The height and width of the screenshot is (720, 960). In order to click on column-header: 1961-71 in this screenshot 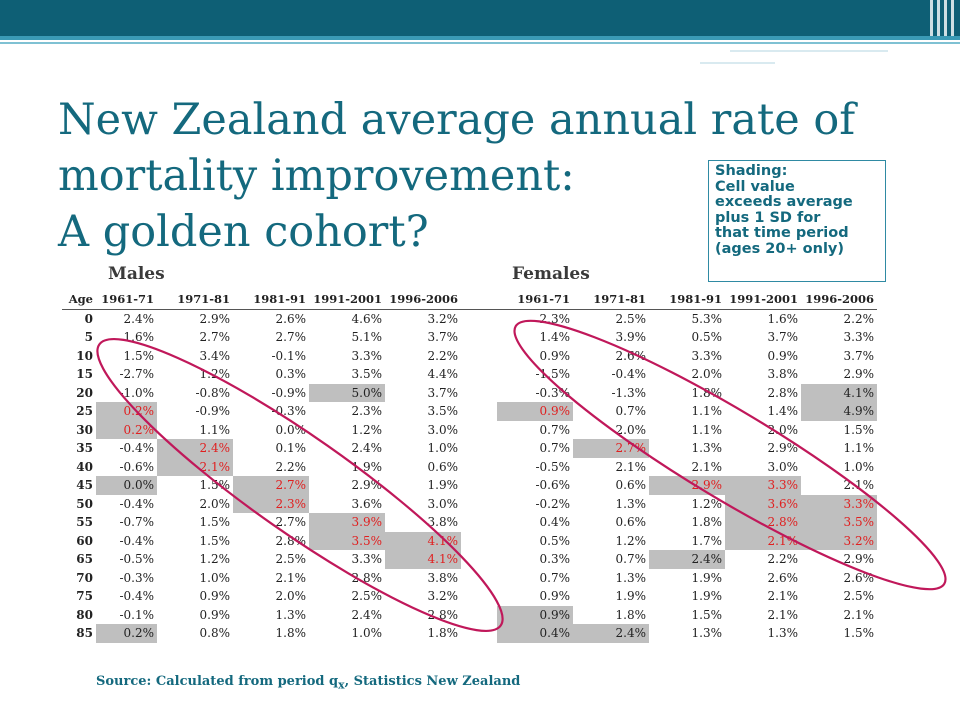, I will do `click(535, 300)`.